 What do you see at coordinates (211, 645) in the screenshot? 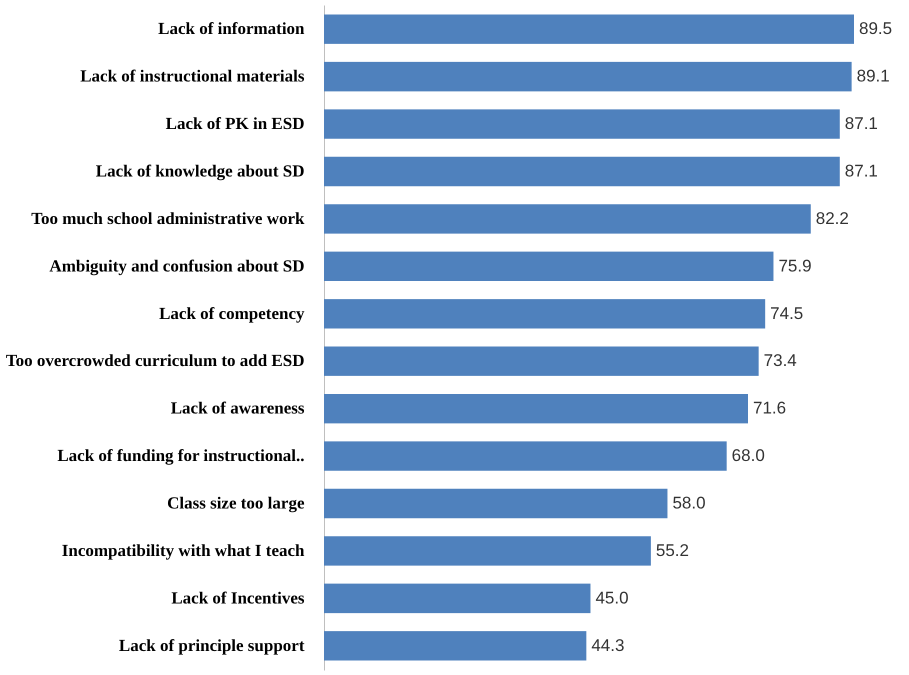
I see `y-tick-label: Lack of principle support` at bounding box center [211, 645].